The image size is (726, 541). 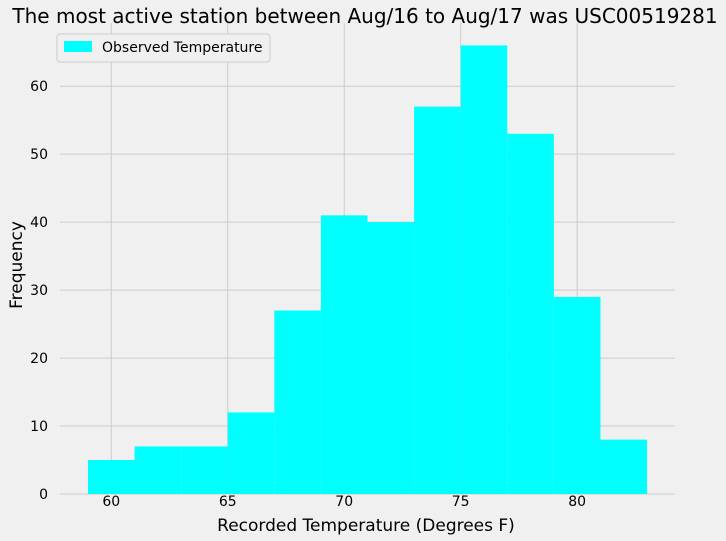 I want to click on x-tick-label: 70, so click(x=344, y=502).